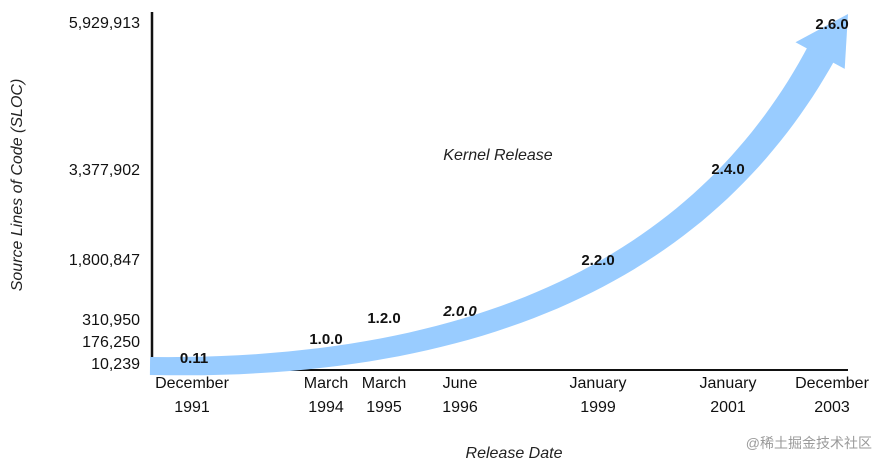  Describe the element at coordinates (821, 41) in the screenshot. I see `growth-arrow-head` at that location.